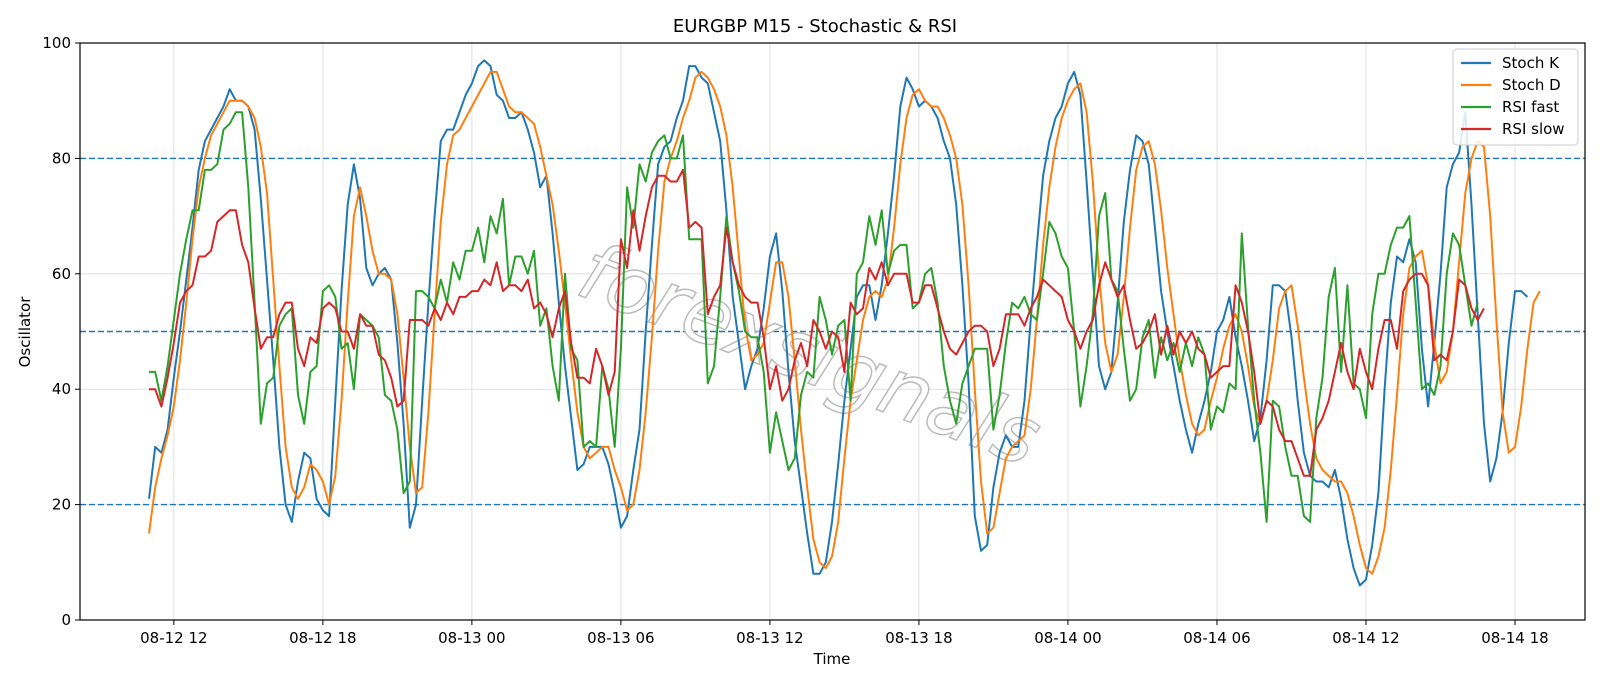 The height and width of the screenshot is (686, 1600). What do you see at coordinates (61, 274) in the screenshot?
I see `y-tick-label: 60` at bounding box center [61, 274].